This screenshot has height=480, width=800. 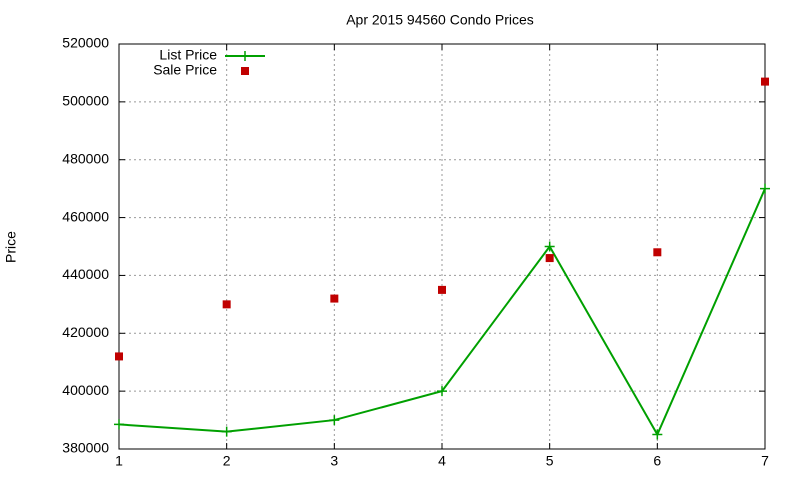 I want to click on y-axis-label: Price, so click(x=11, y=247).